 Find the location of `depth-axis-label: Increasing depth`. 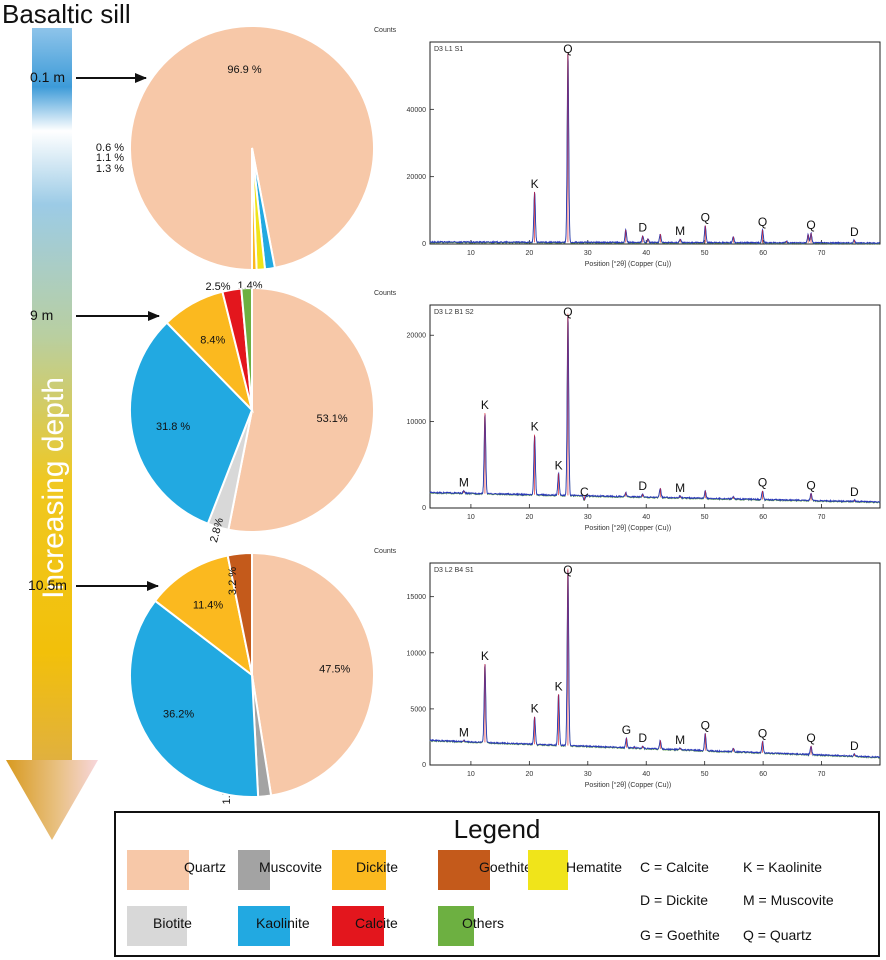

depth-axis-label: Increasing depth is located at coordinates (53, 488).